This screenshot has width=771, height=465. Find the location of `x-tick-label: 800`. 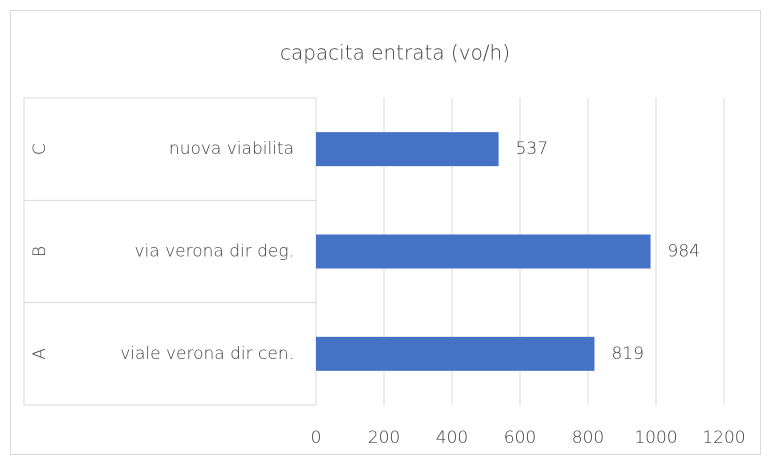

x-tick-label: 800 is located at coordinates (588, 438).